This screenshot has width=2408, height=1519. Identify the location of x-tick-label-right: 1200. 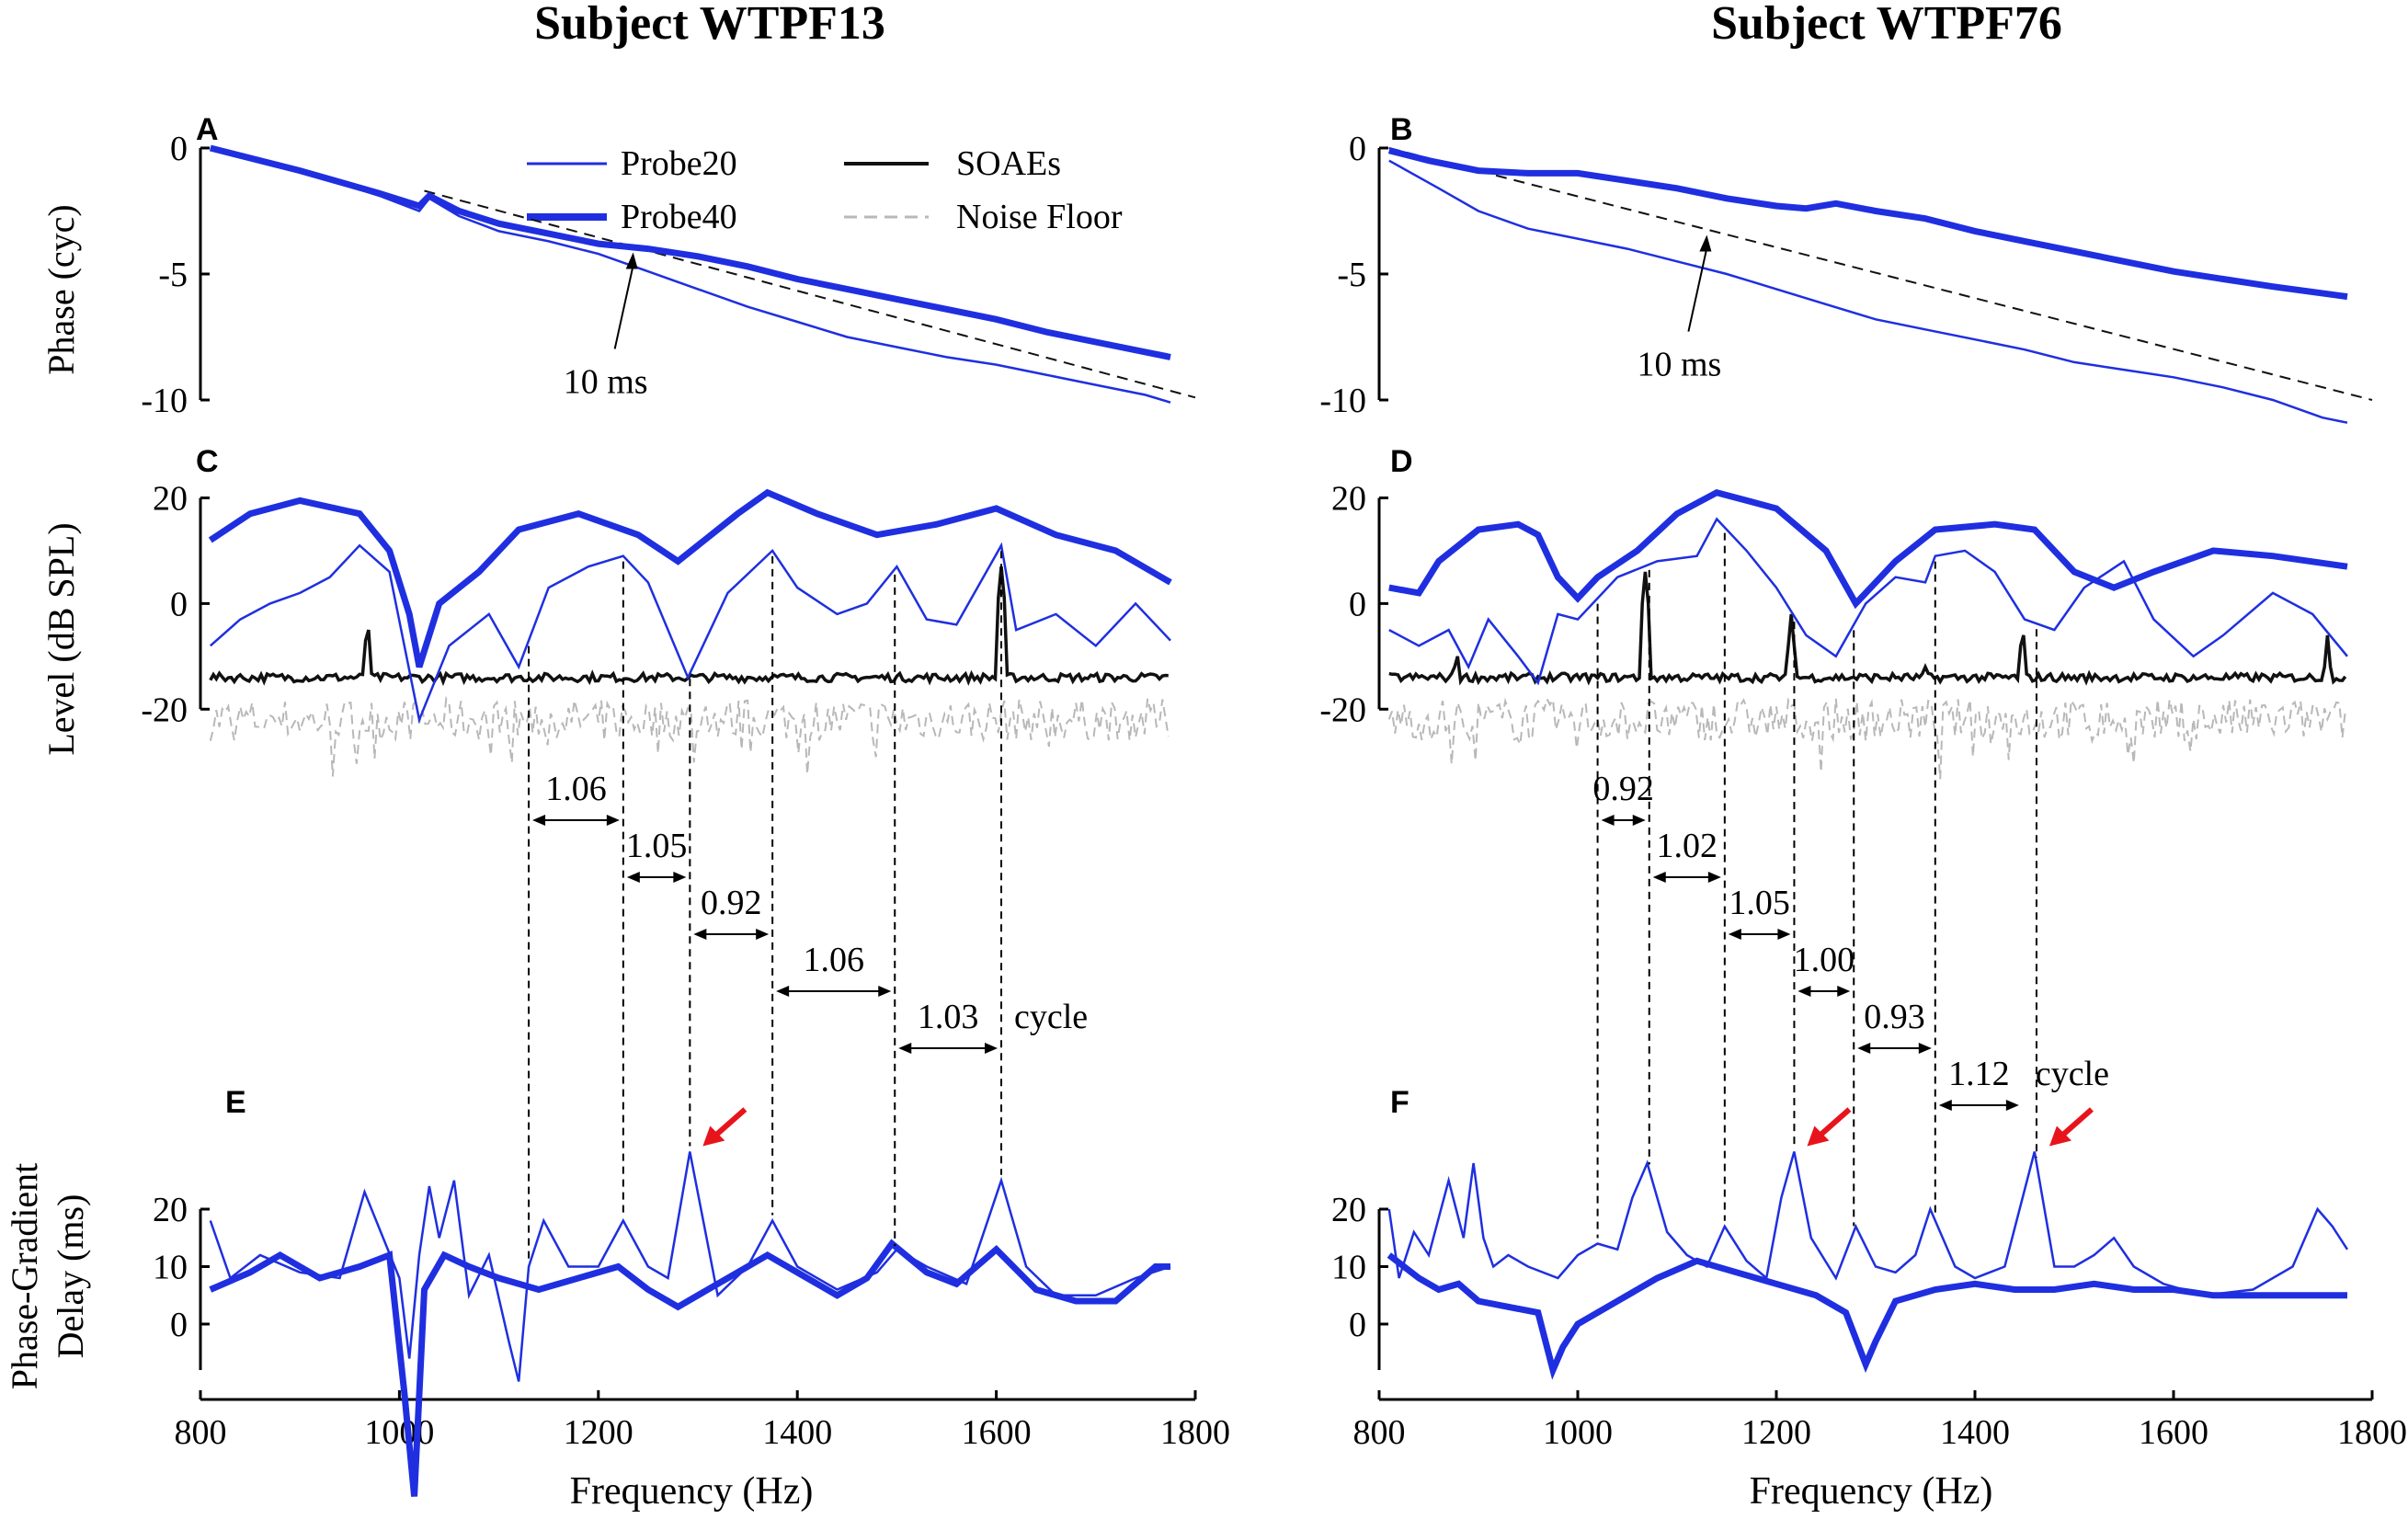
(1776, 1432).